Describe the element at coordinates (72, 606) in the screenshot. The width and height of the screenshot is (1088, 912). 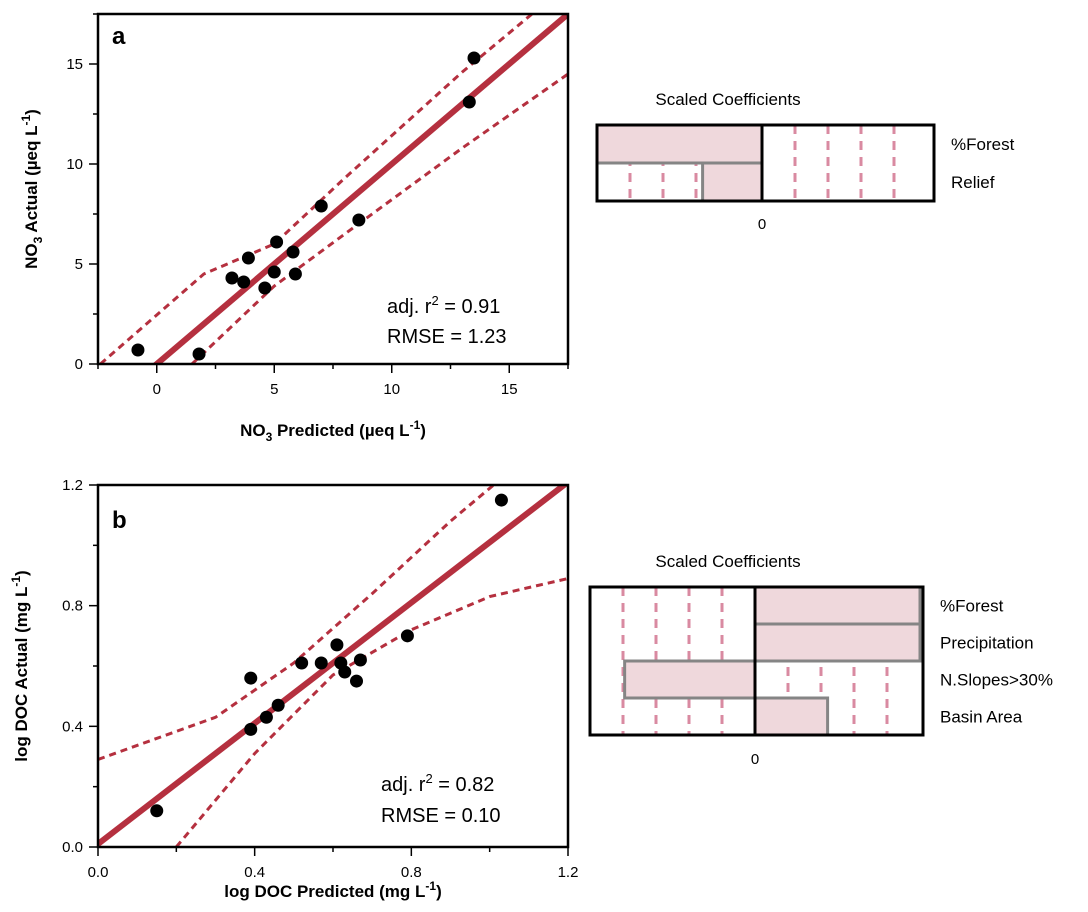
I see `y-tick-label: 0.8` at that location.